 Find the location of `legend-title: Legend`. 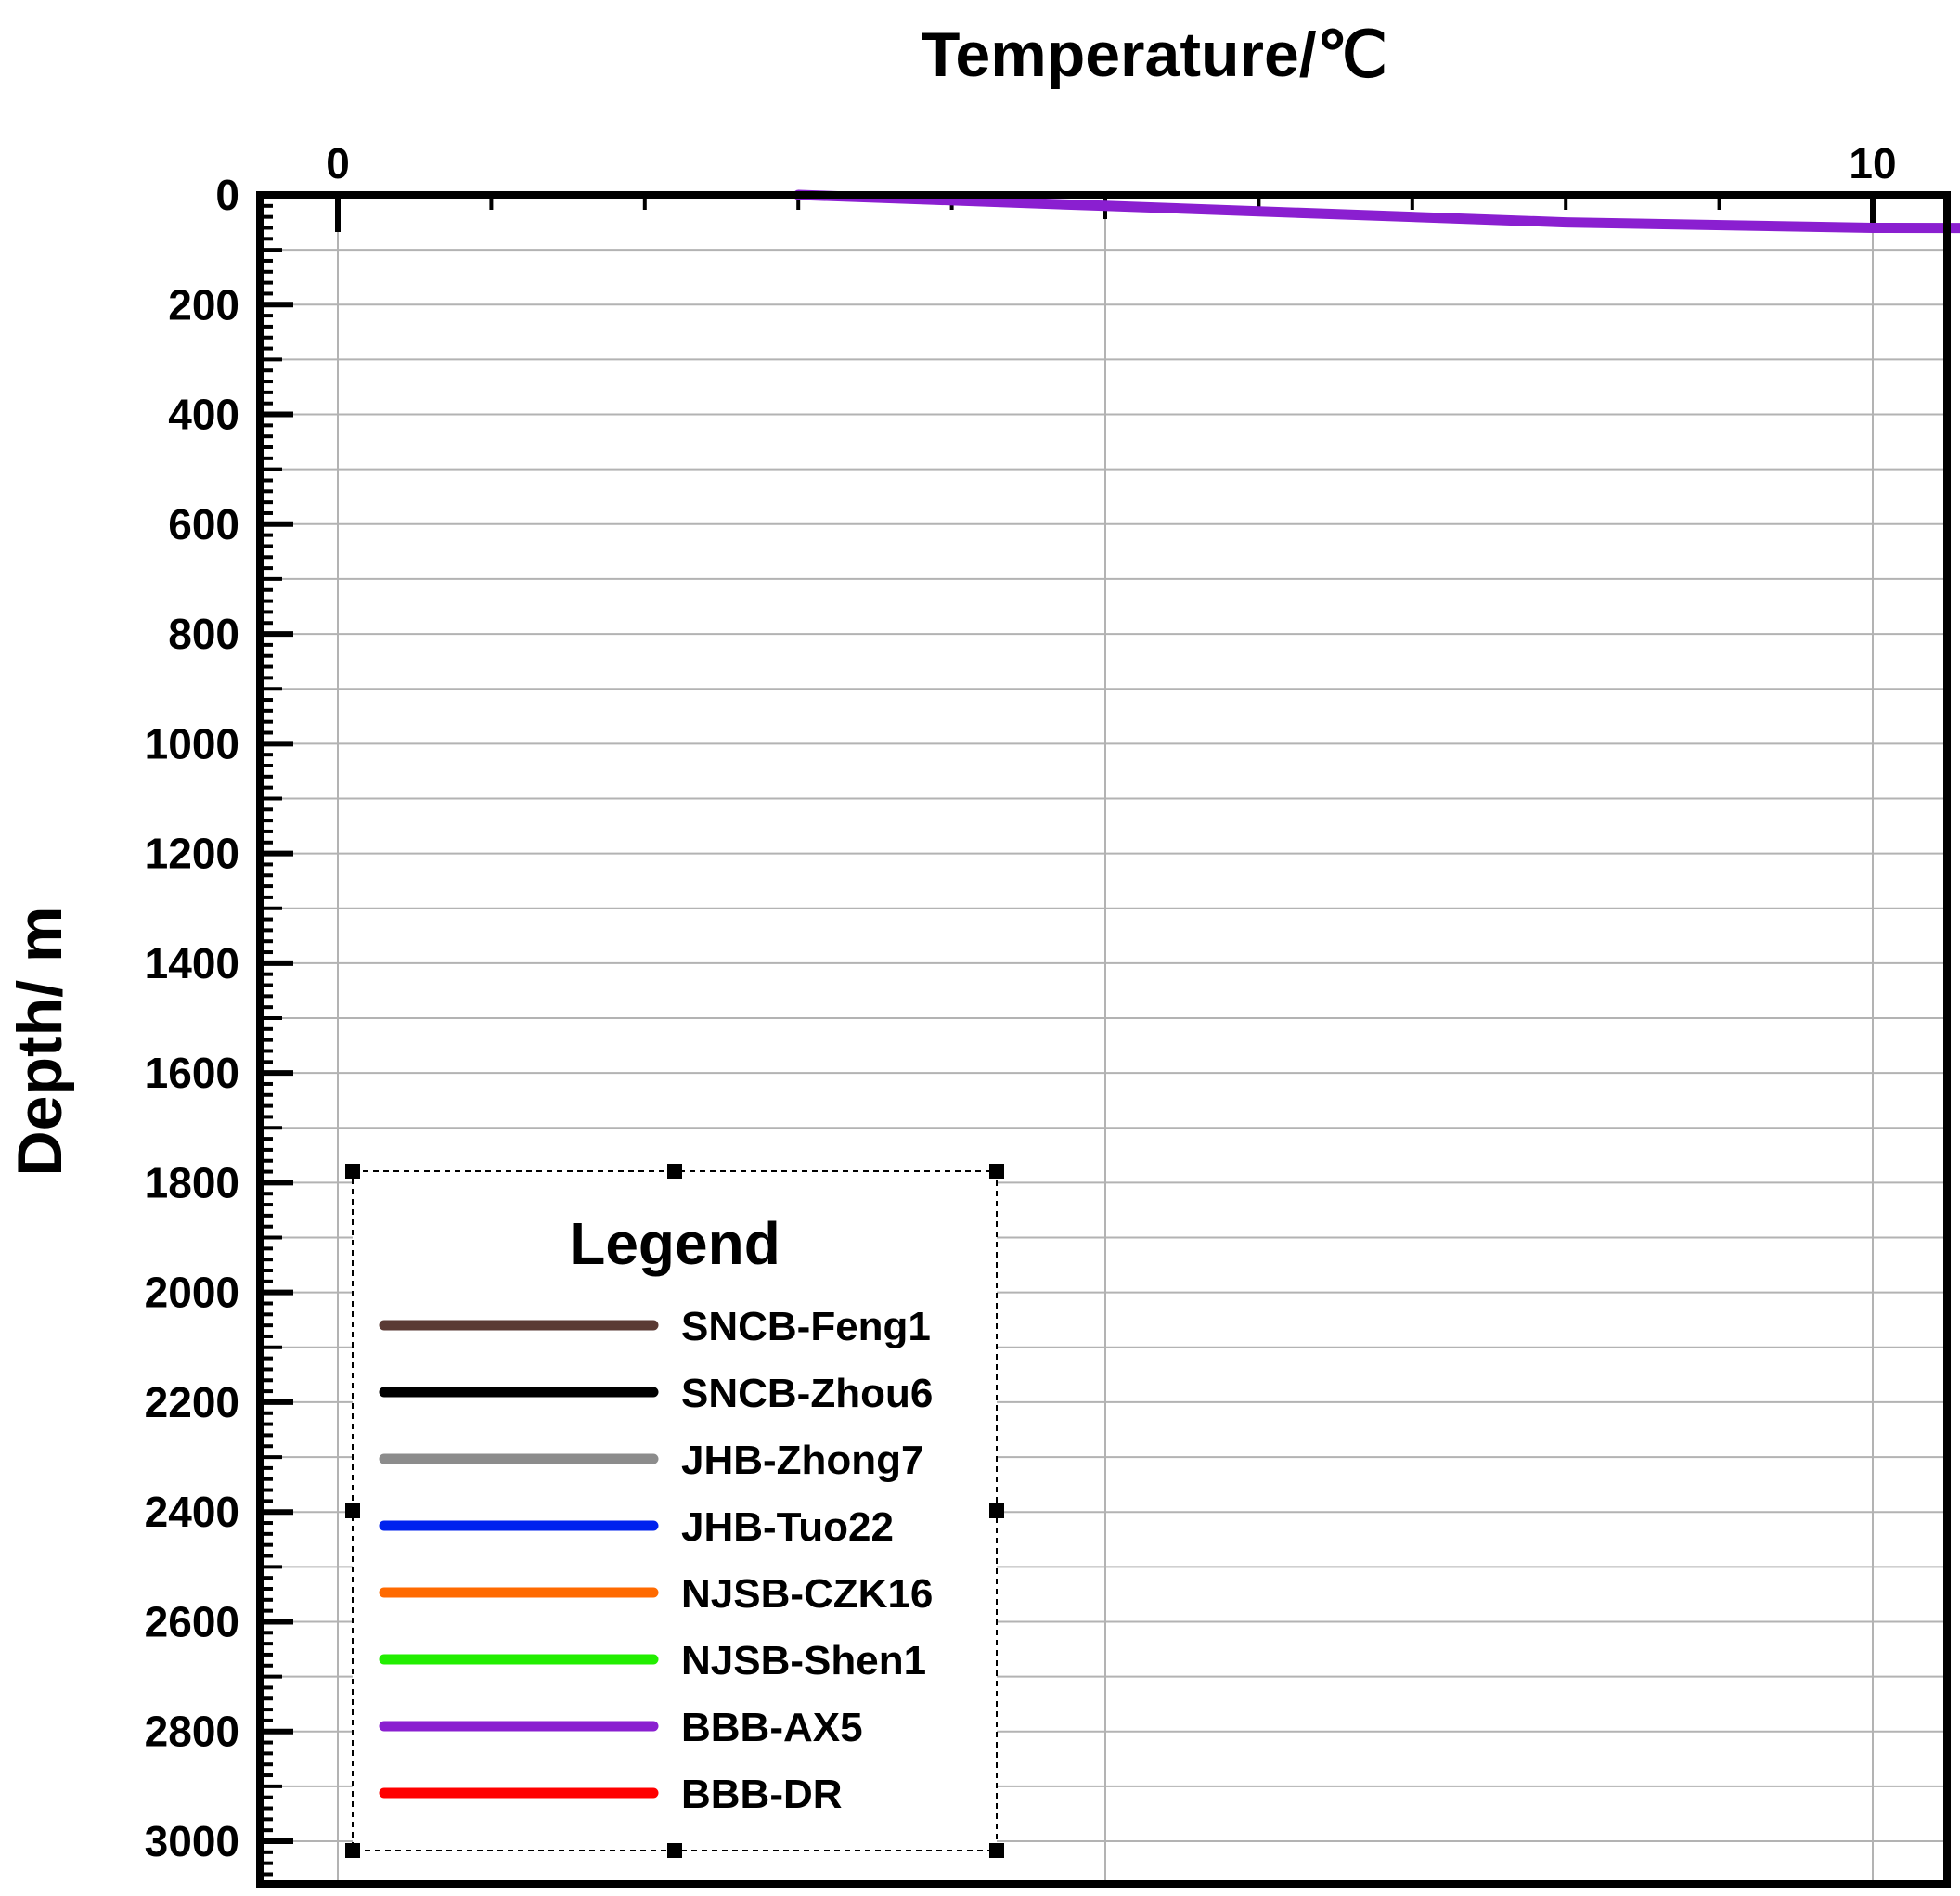

legend-title: Legend is located at coordinates (674, 1243).